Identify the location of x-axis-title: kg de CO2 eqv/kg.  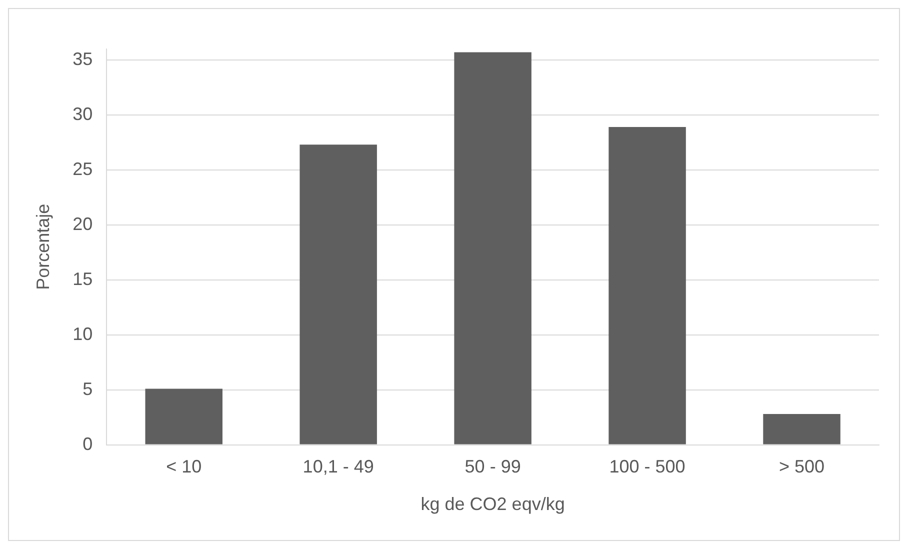
(492, 504).